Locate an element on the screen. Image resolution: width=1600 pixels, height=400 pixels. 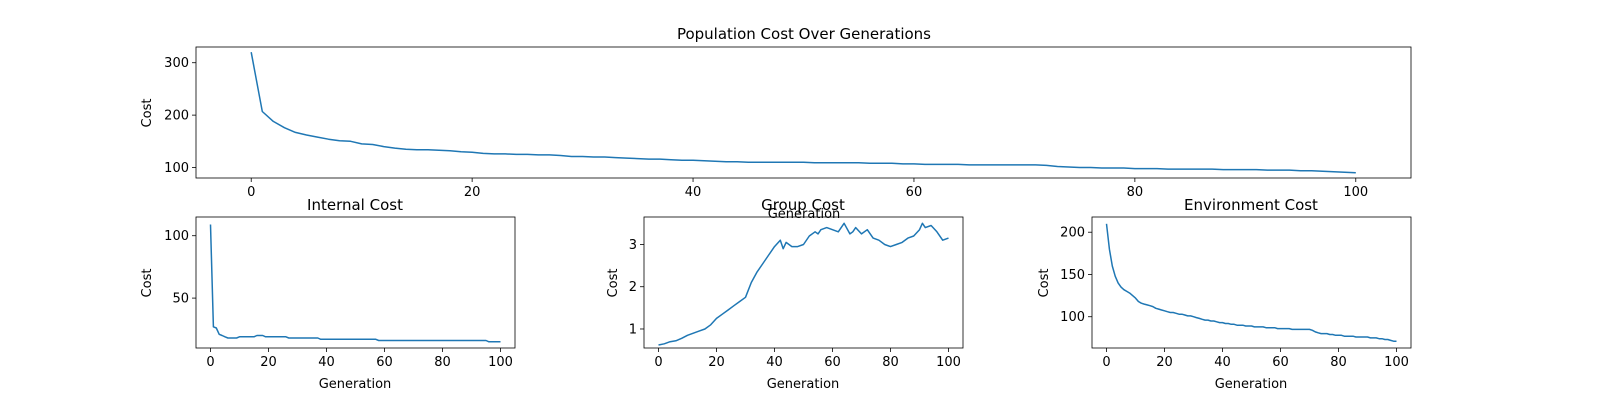
y-tick-label: 3 is located at coordinates (633, 245).